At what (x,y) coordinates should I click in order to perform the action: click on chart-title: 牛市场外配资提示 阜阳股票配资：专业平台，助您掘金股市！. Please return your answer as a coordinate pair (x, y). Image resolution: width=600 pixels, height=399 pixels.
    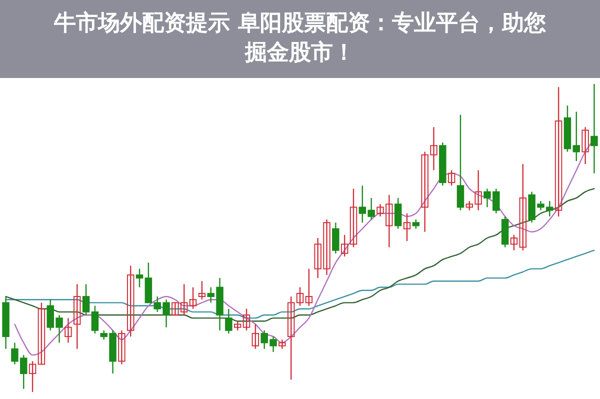
    Looking at the image, I should click on (299, 38).